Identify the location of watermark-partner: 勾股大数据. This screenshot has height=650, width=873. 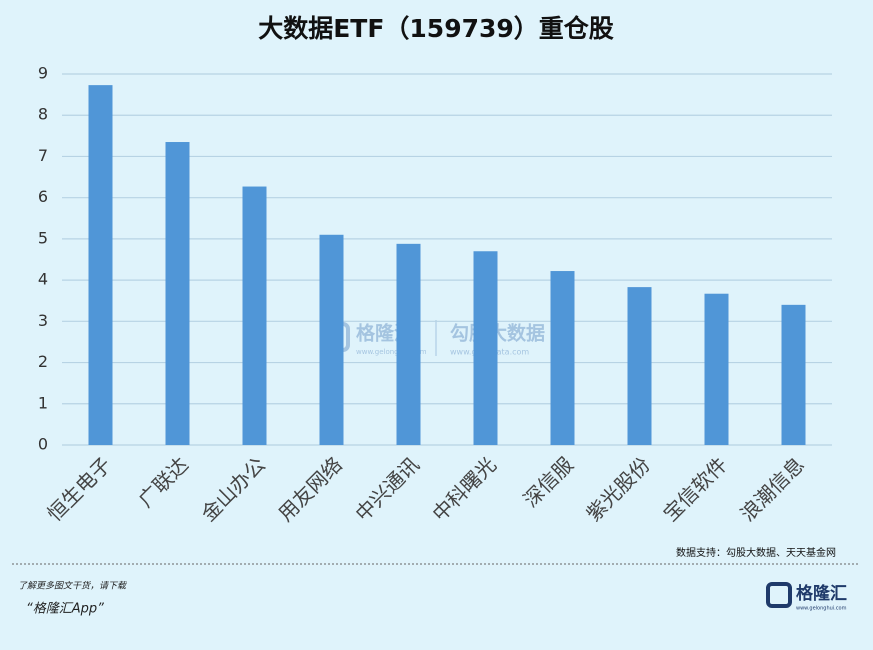
(497, 333).